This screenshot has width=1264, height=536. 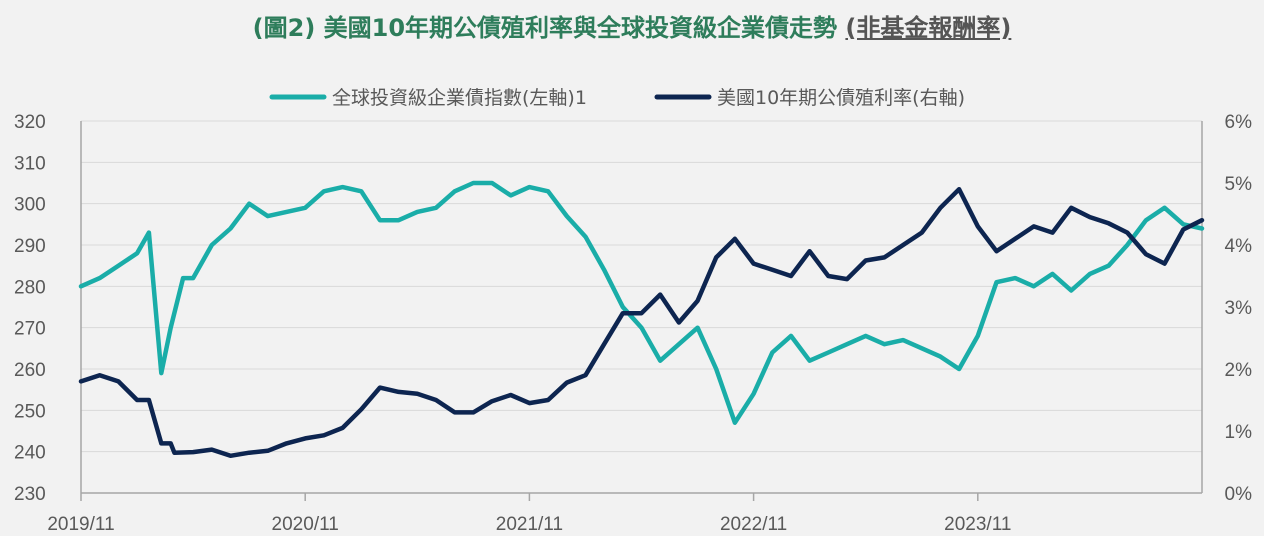 What do you see at coordinates (80, 524) in the screenshot?
I see `x-tick-label: 2019/11` at bounding box center [80, 524].